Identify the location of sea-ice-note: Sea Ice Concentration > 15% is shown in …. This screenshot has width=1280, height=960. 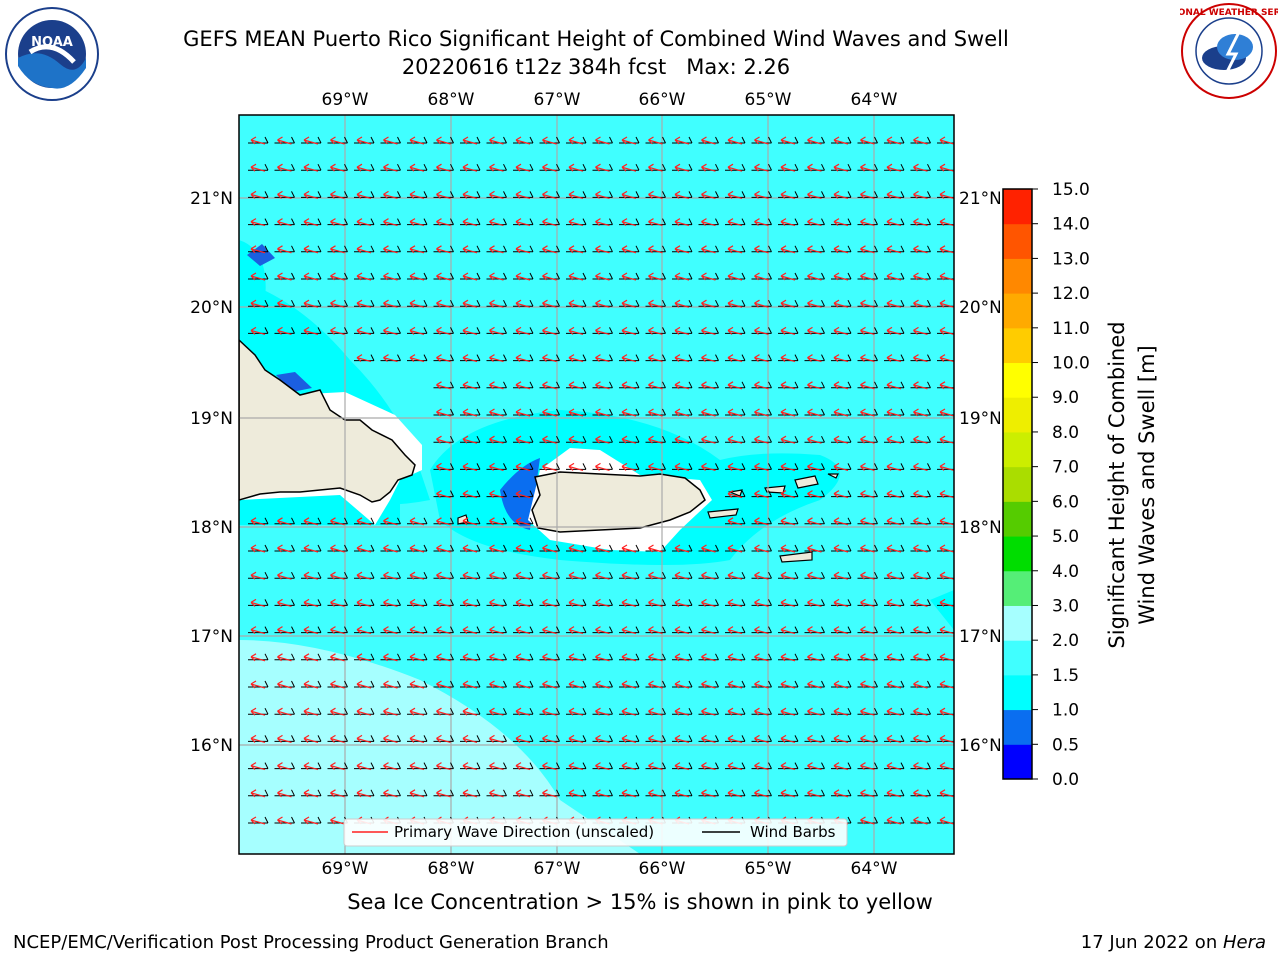
(640, 902).